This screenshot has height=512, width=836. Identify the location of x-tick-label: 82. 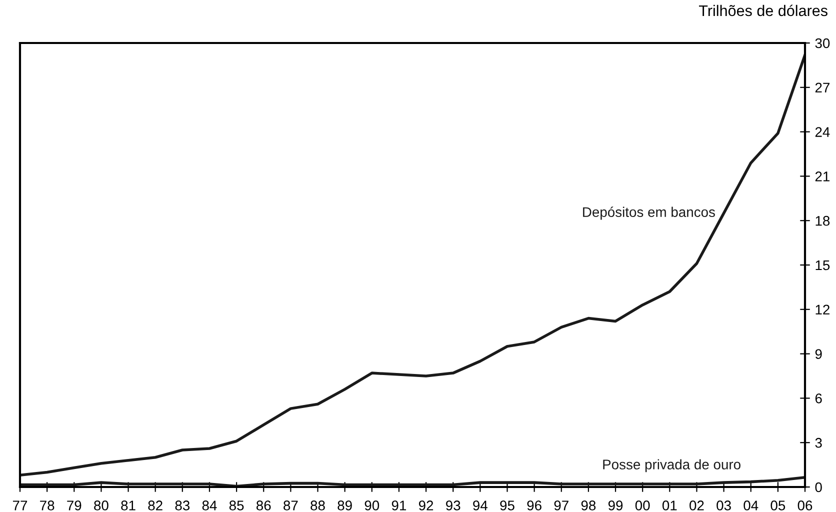
(155, 505).